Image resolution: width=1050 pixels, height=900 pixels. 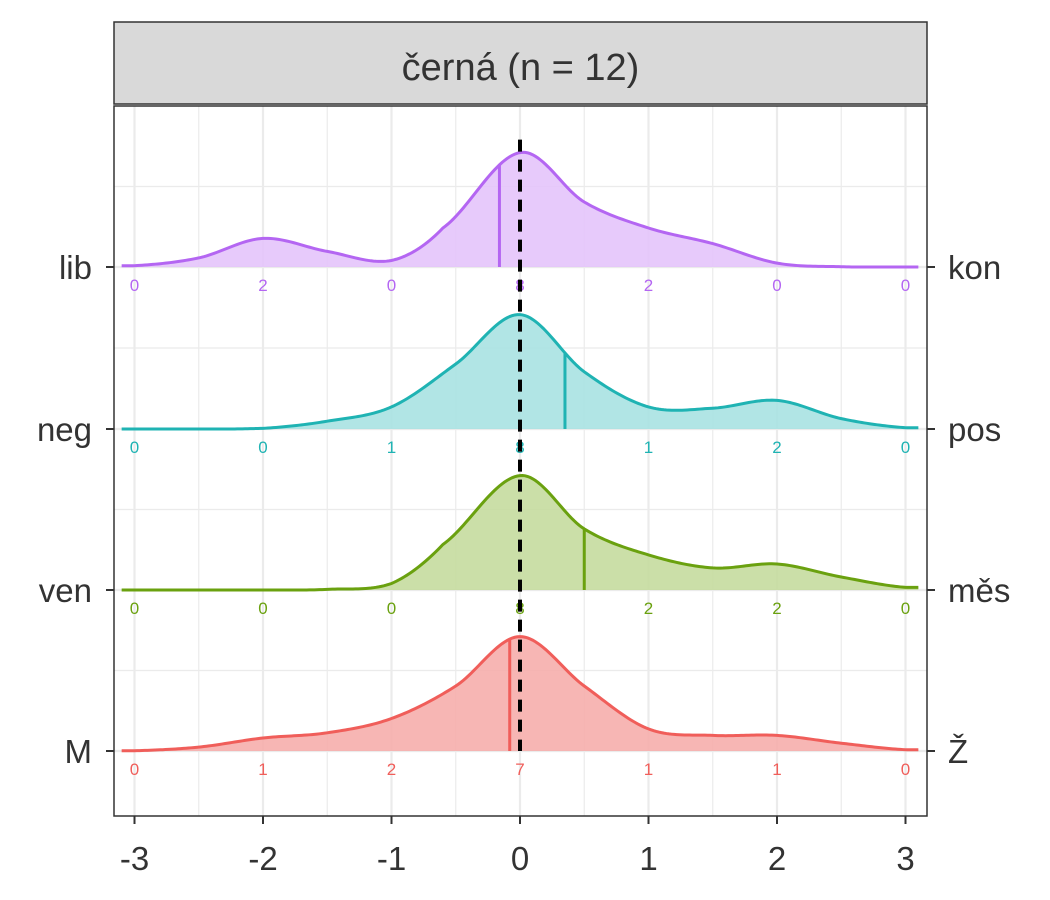 What do you see at coordinates (134, 858) in the screenshot?
I see `x-tick-label: -3` at bounding box center [134, 858].